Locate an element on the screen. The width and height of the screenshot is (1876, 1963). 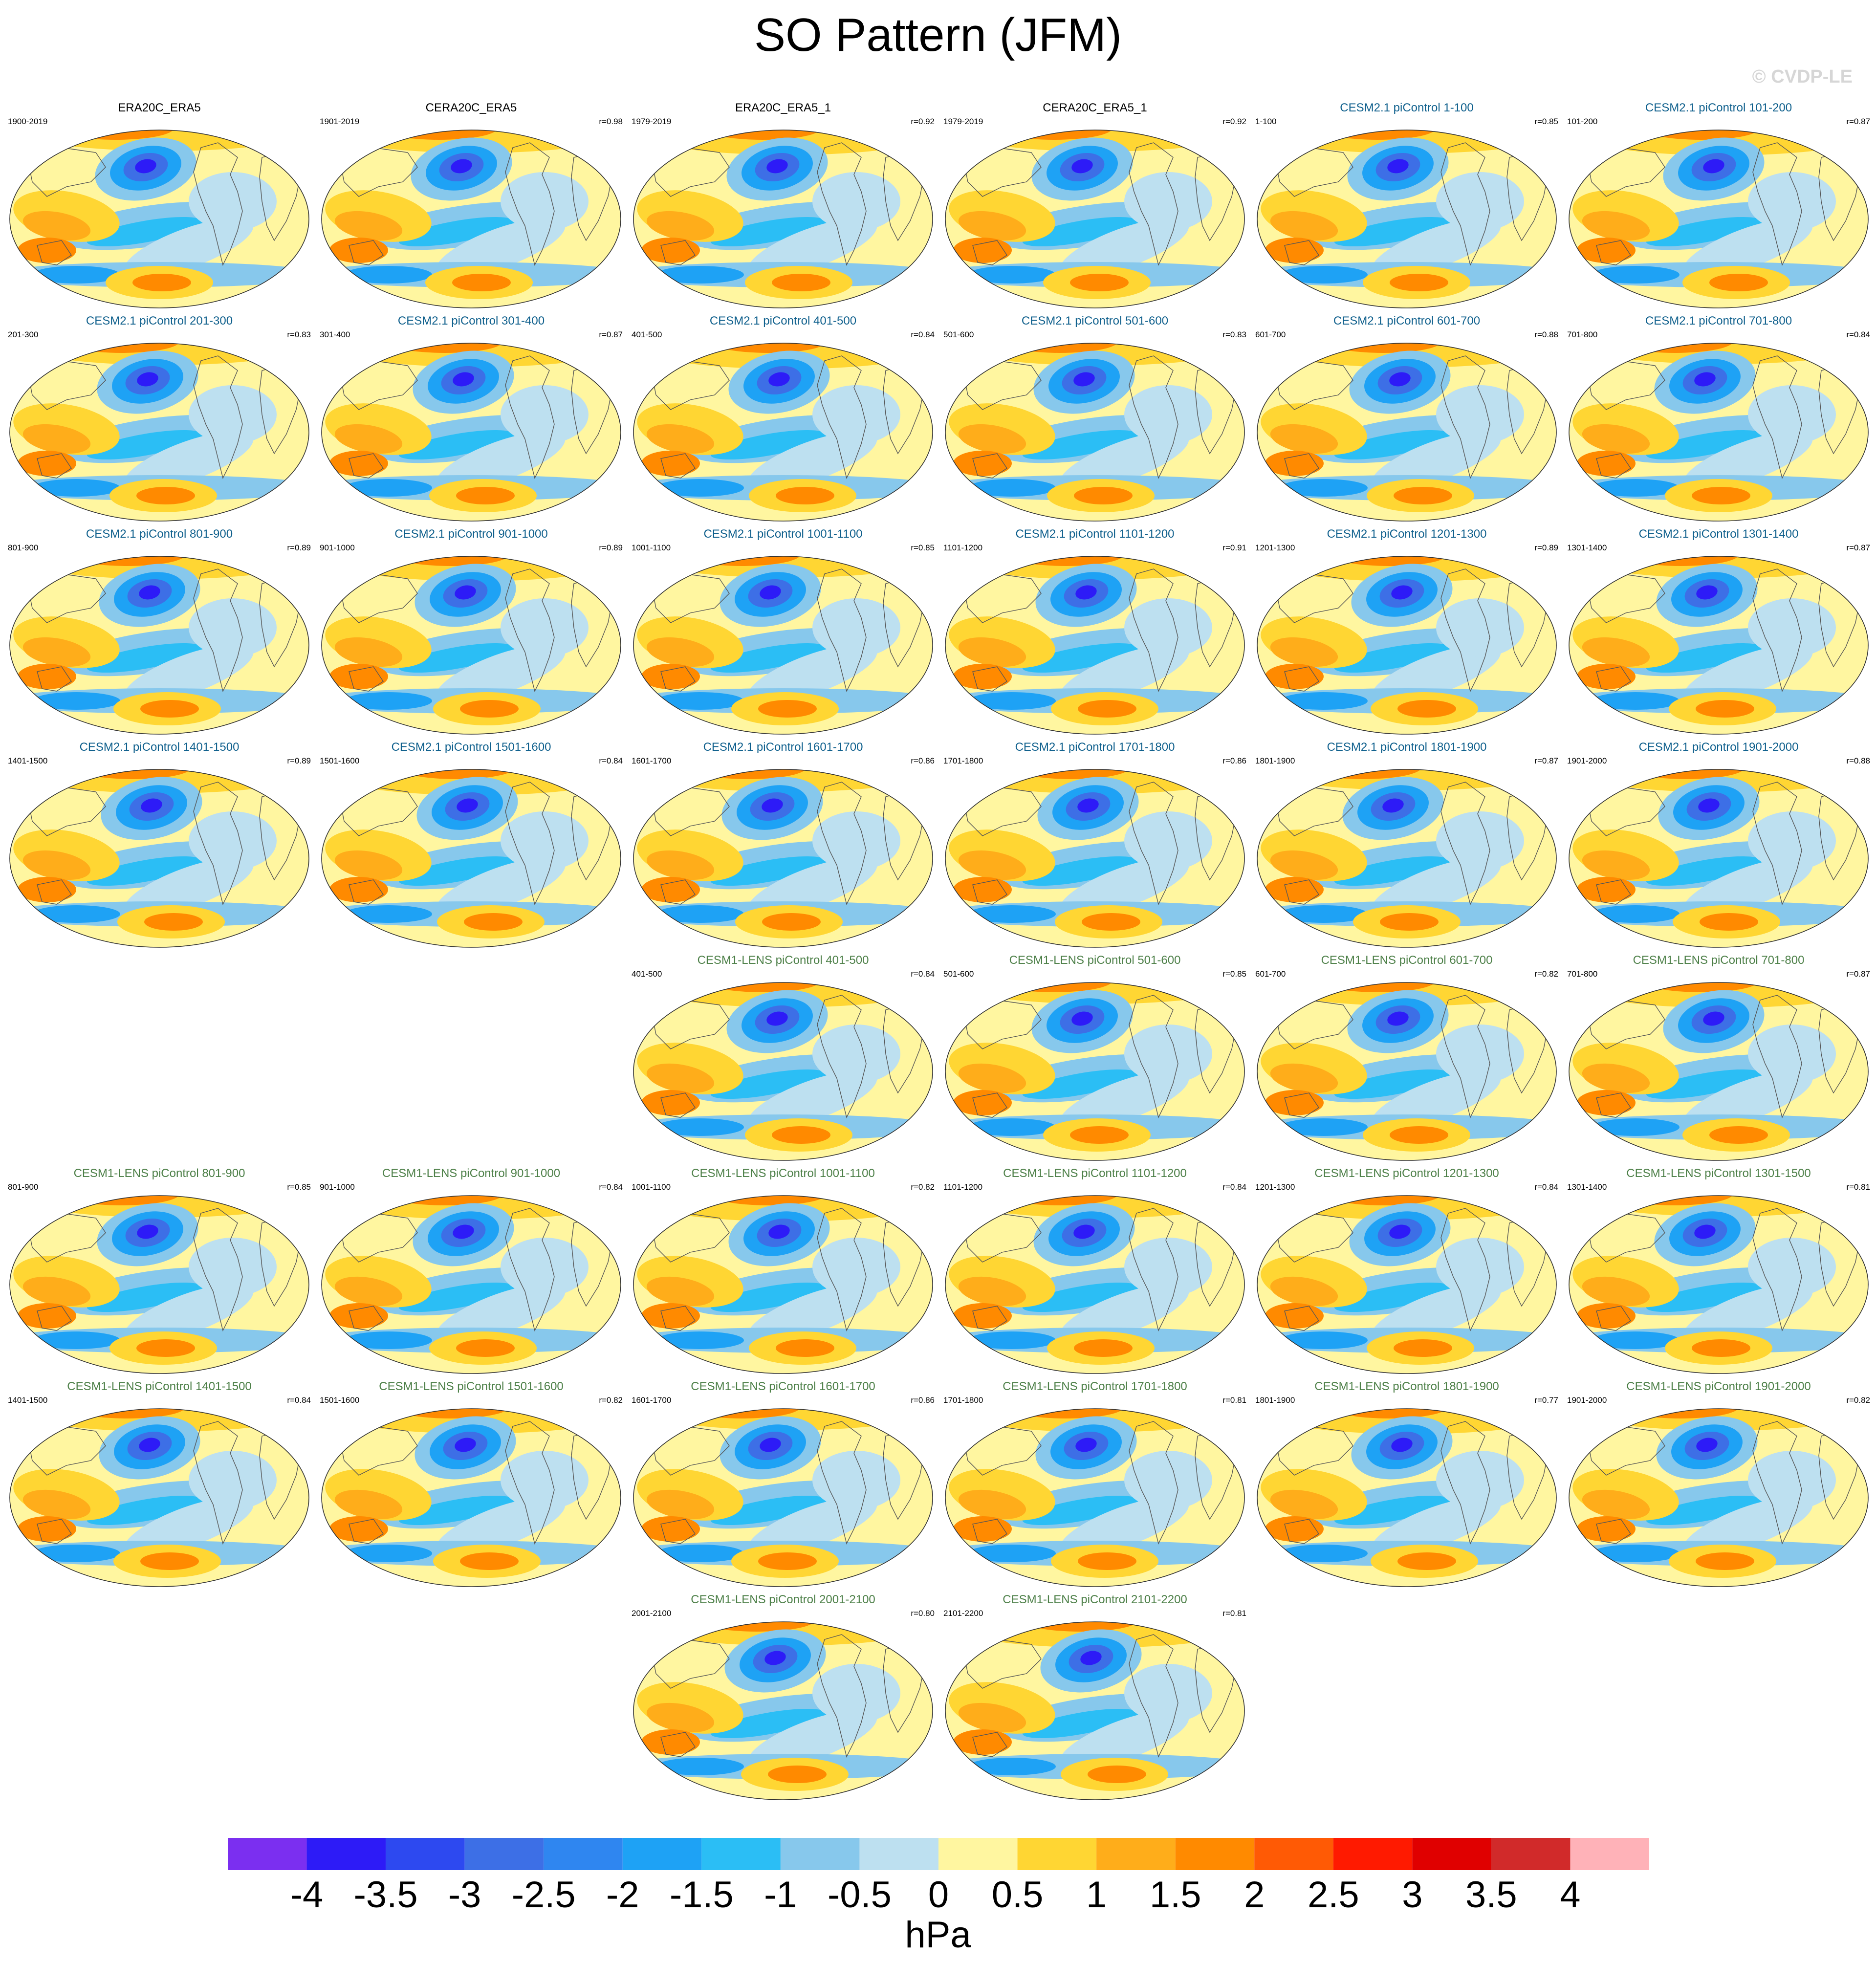
panel-pattern-correlation: r=0.86 is located at coordinates (1234, 760).